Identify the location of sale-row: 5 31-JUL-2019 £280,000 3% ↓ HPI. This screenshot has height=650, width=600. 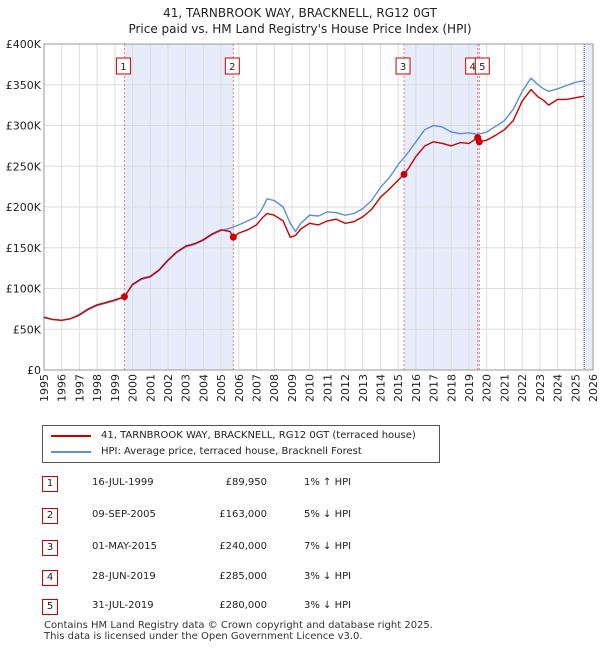
(312, 607).